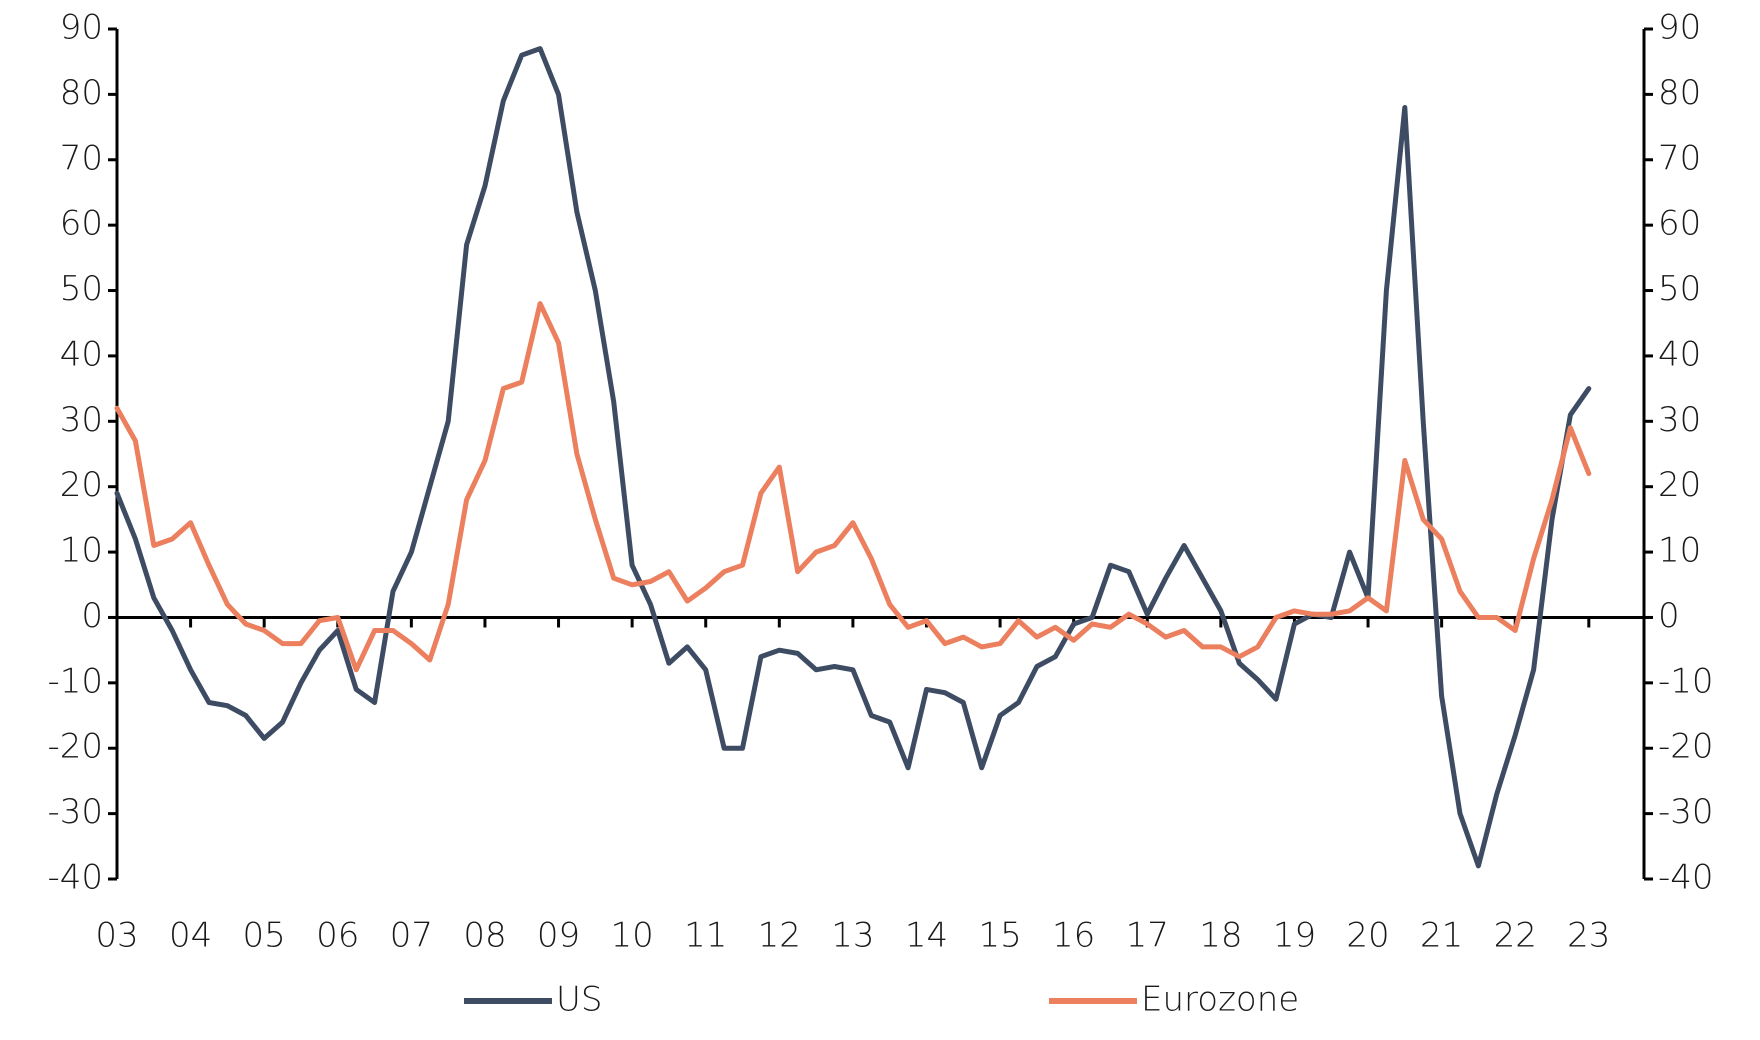 This screenshot has width=1760, height=1040. Describe the element at coordinates (1220, 936) in the screenshot. I see `x-tick-label: 18` at that location.